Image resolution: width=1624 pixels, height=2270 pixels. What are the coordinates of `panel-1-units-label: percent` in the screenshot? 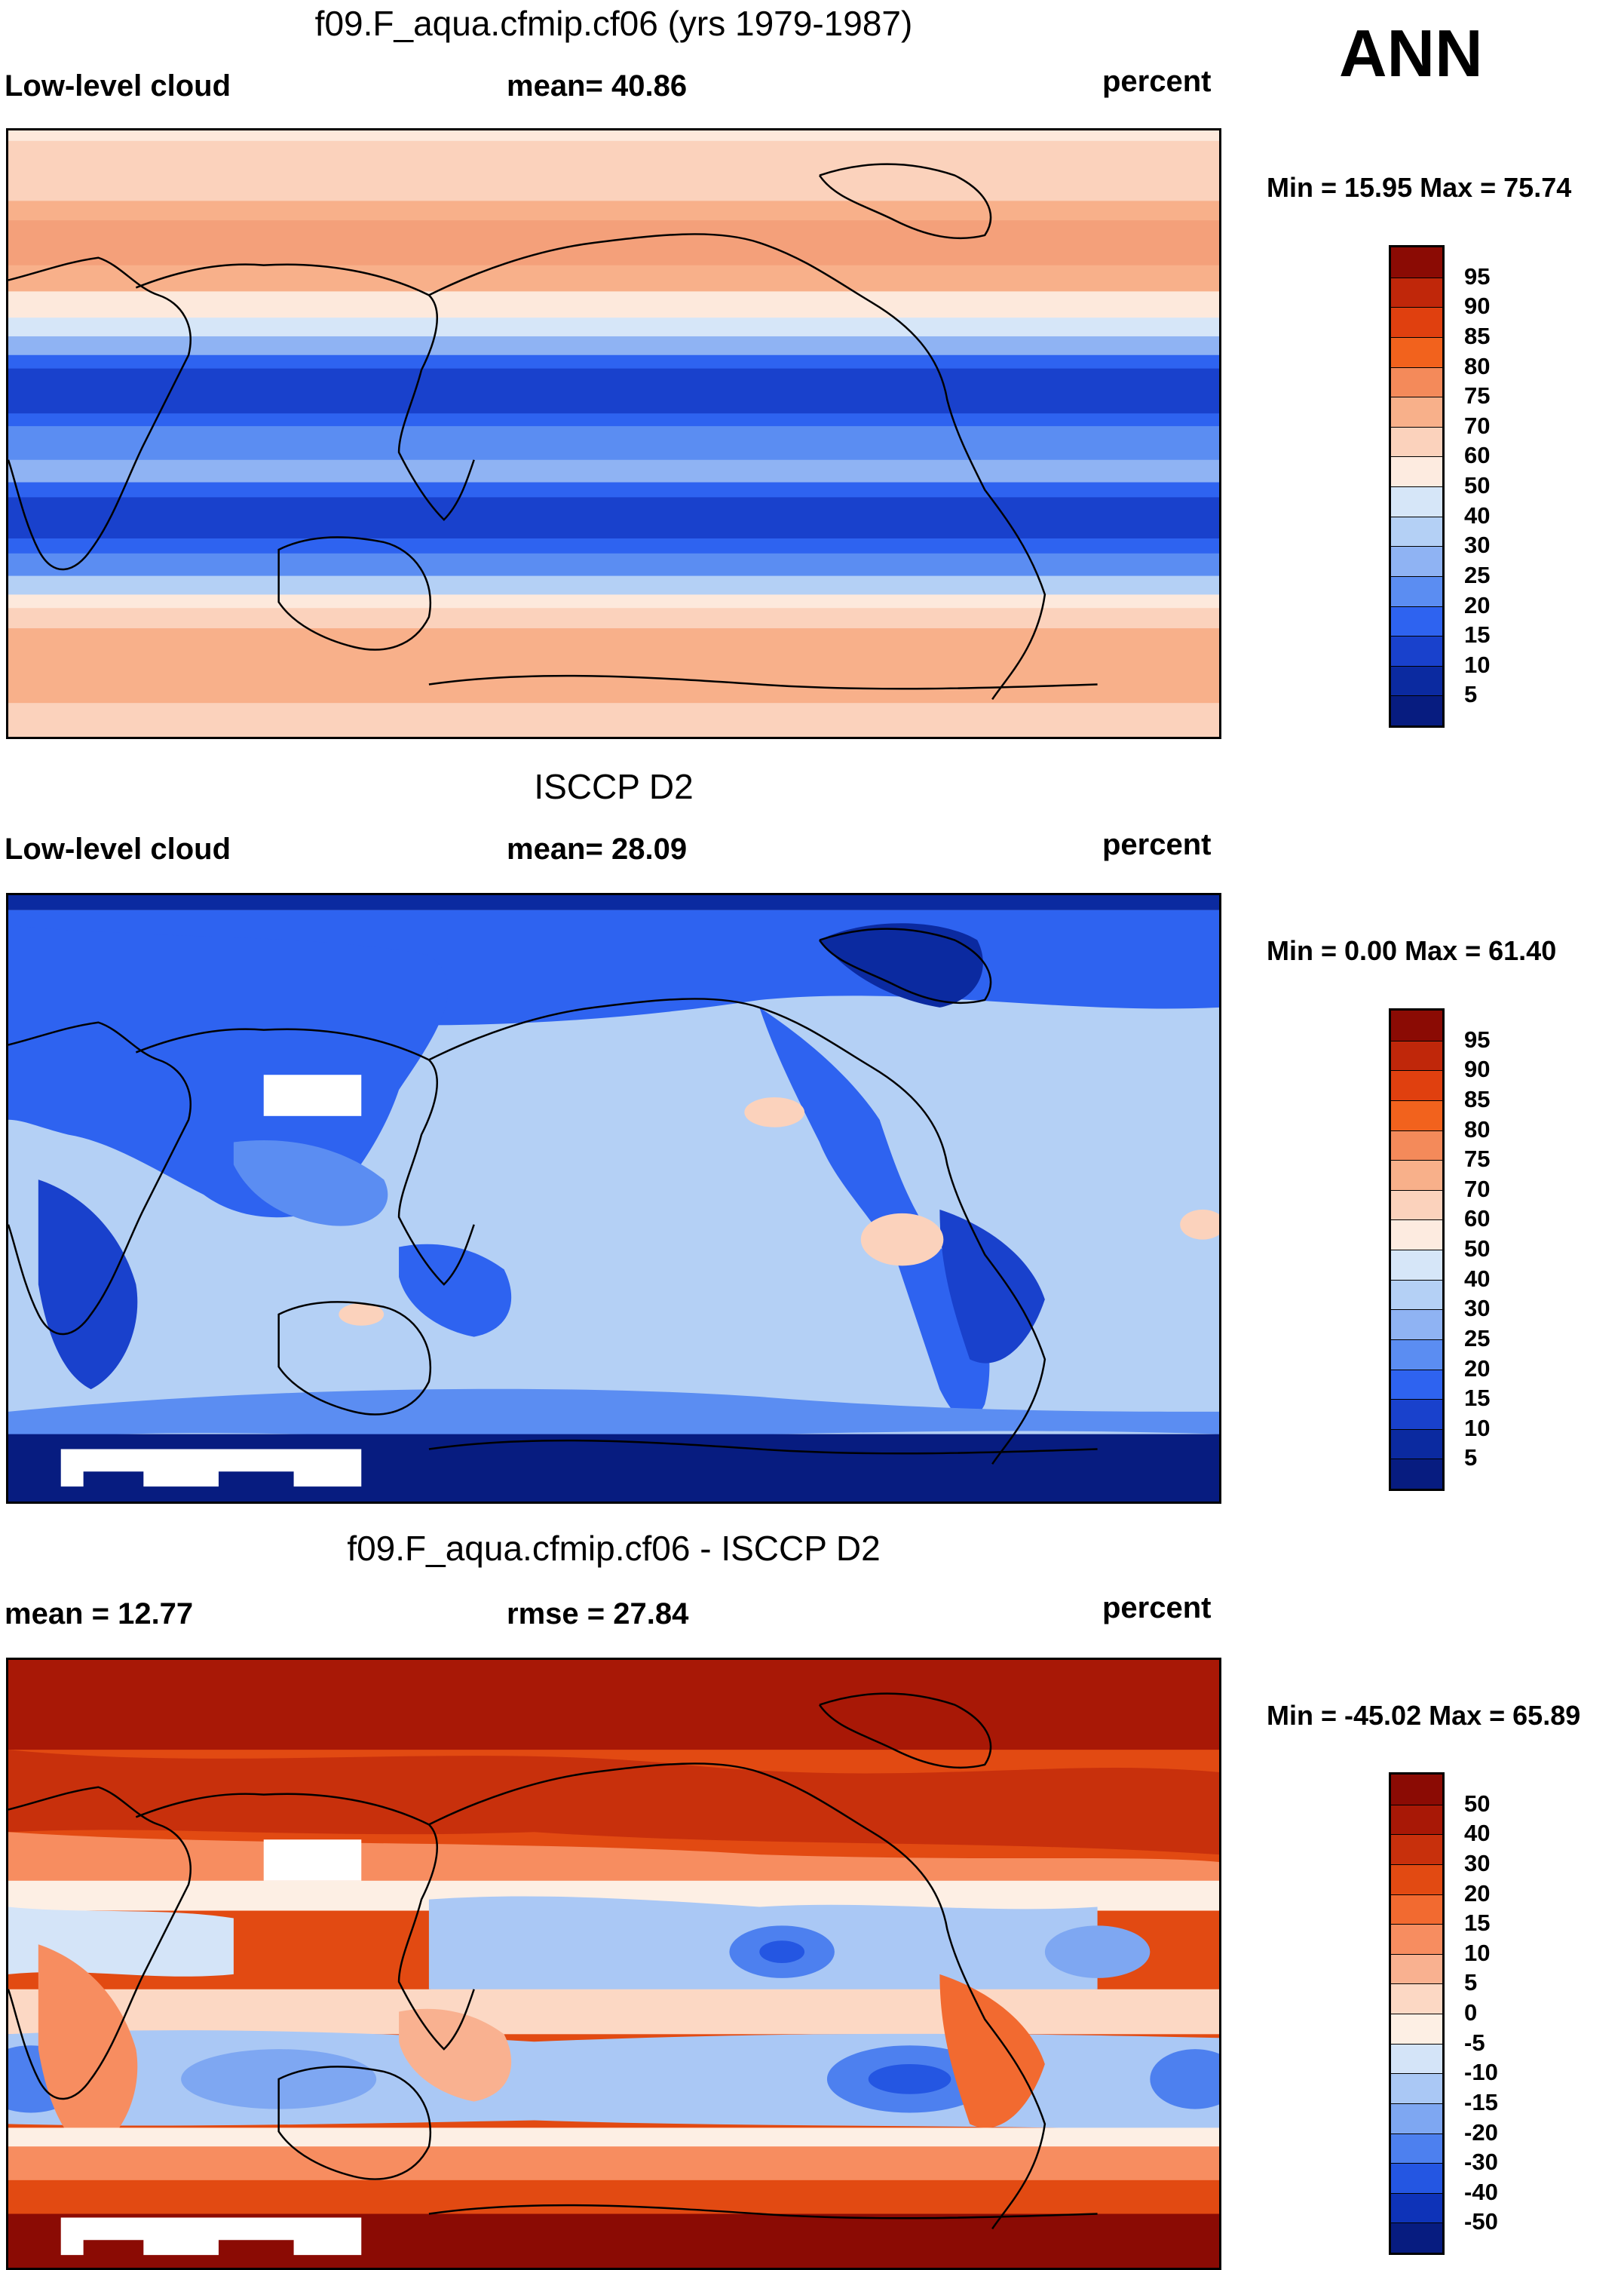 It's located at (1157, 82).